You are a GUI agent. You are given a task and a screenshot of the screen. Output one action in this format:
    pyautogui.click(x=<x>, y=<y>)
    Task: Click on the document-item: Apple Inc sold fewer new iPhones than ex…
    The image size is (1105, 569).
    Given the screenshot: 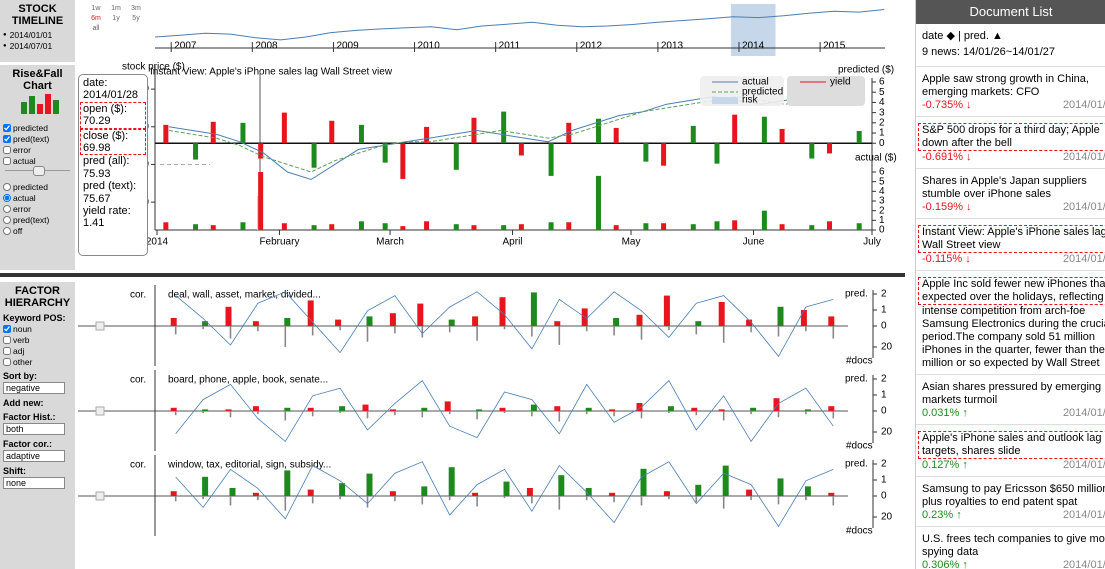 What is the action you would take?
    pyautogui.click(x=1010, y=322)
    